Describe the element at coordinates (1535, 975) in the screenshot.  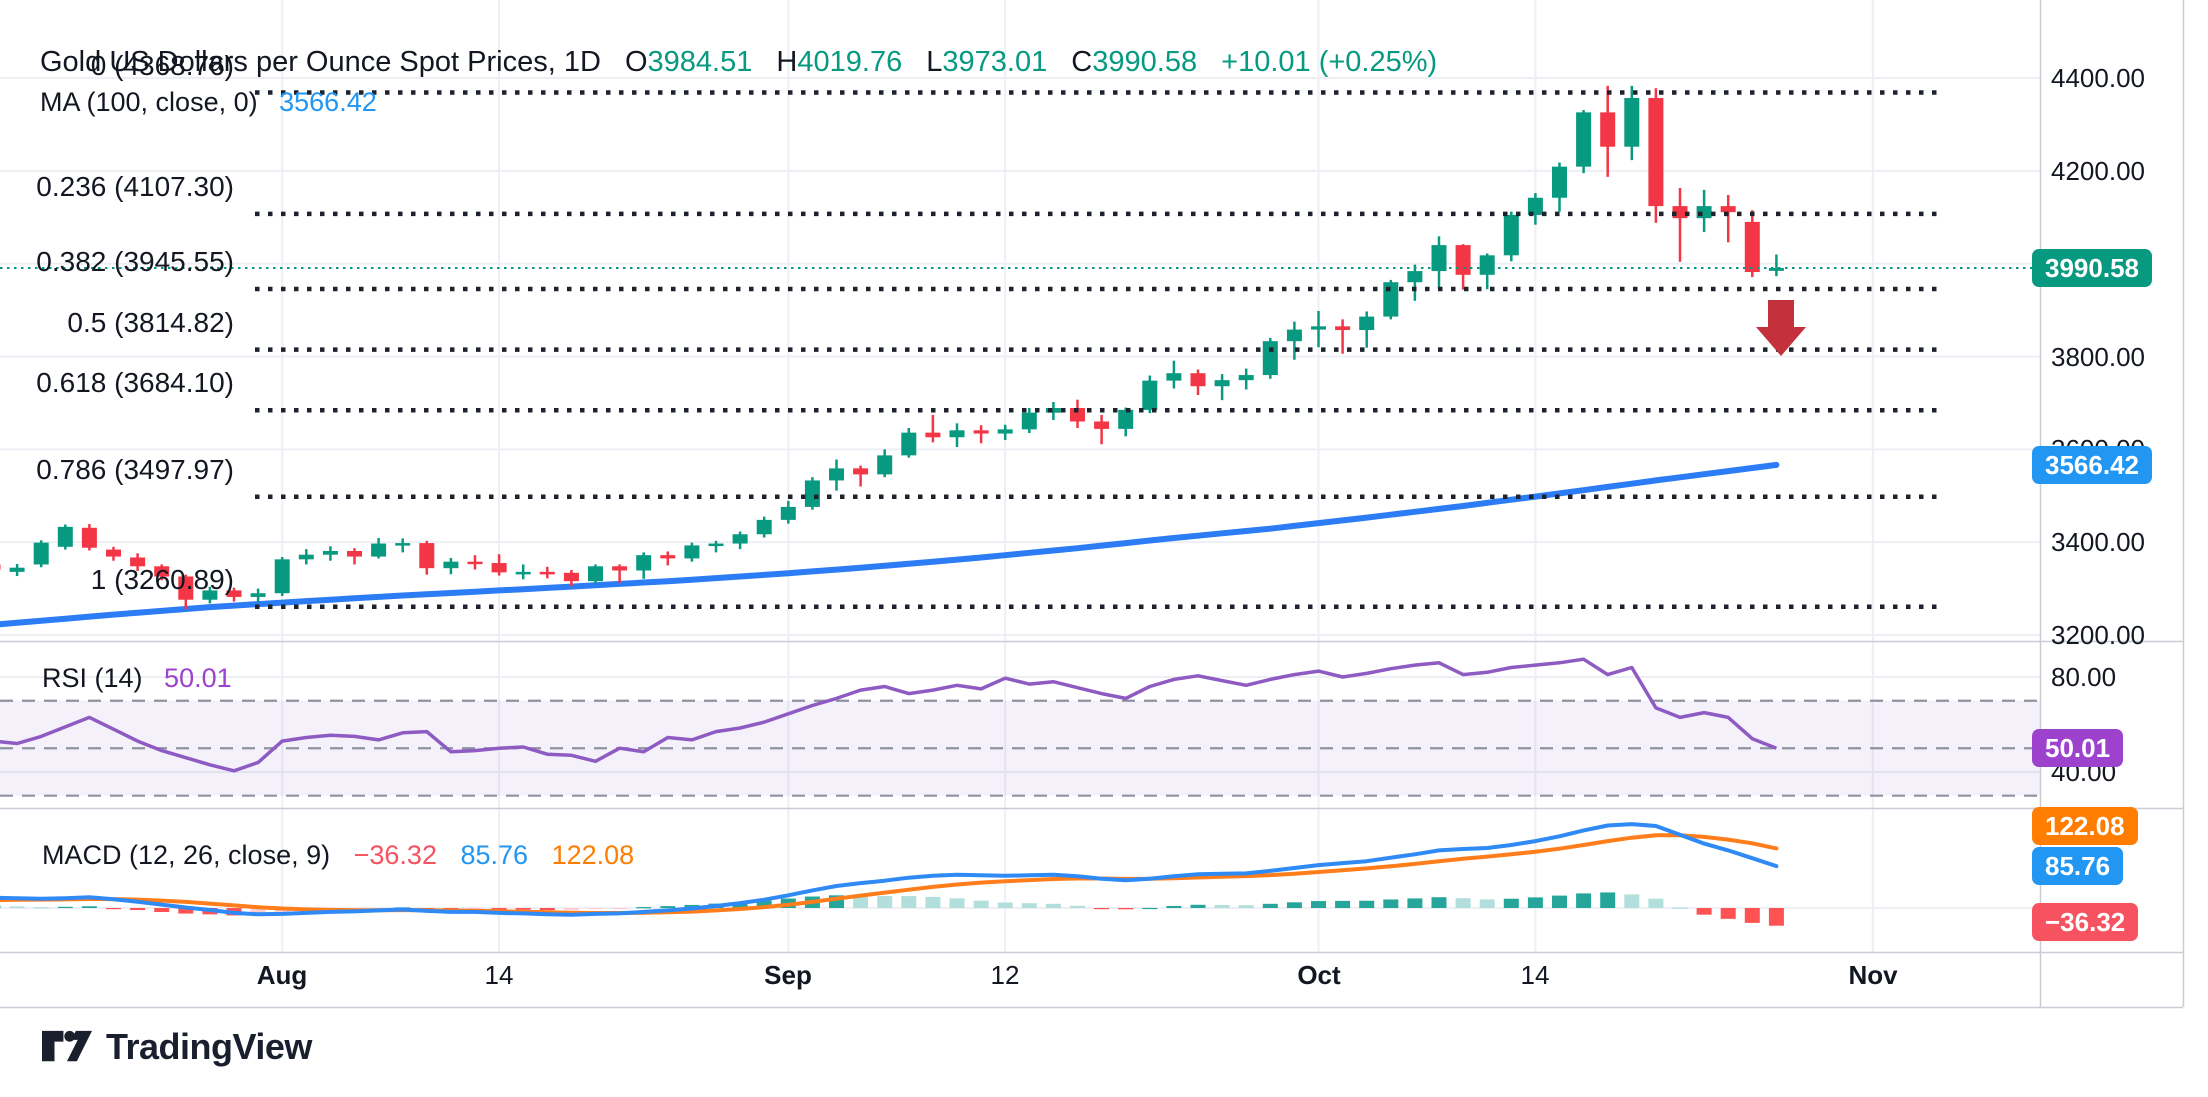
I see `time-axis-label: 14` at that location.